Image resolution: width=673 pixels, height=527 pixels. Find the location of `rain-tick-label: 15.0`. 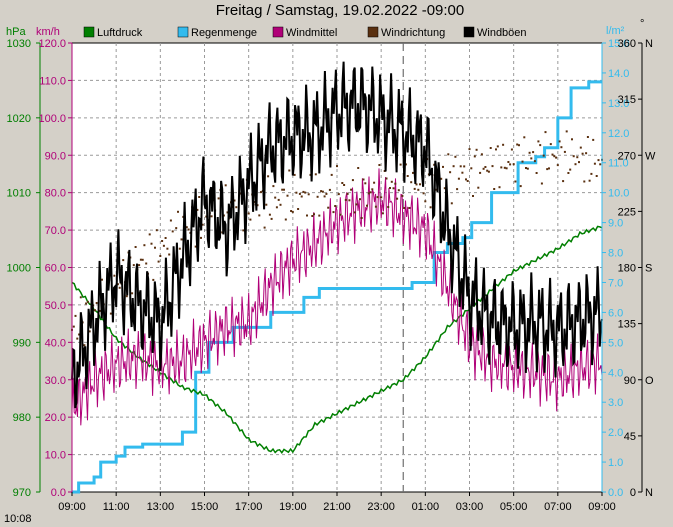

rain-tick-label: 15.0 is located at coordinates (618, 44).